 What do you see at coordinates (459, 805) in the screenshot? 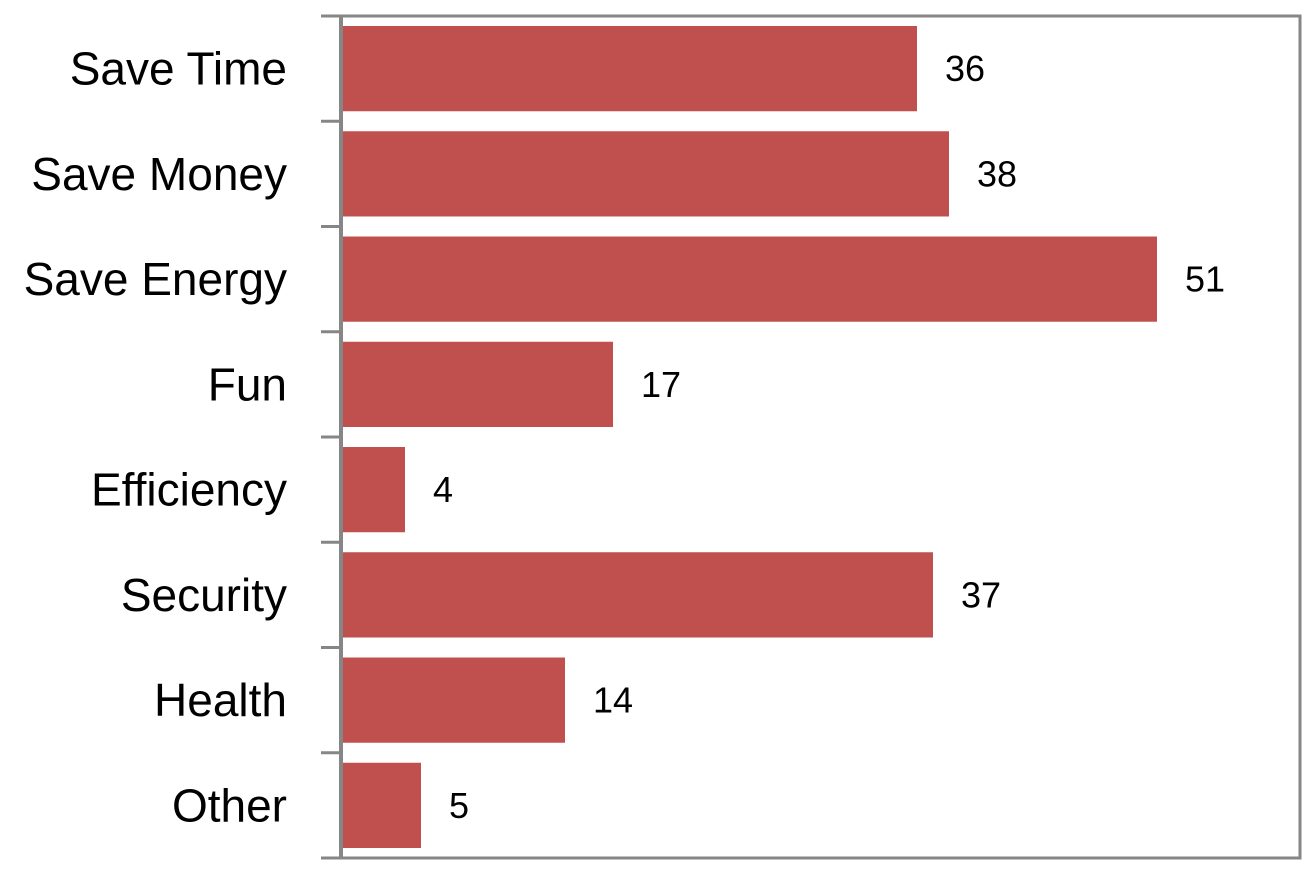
I see `data-label: 5` at bounding box center [459, 805].